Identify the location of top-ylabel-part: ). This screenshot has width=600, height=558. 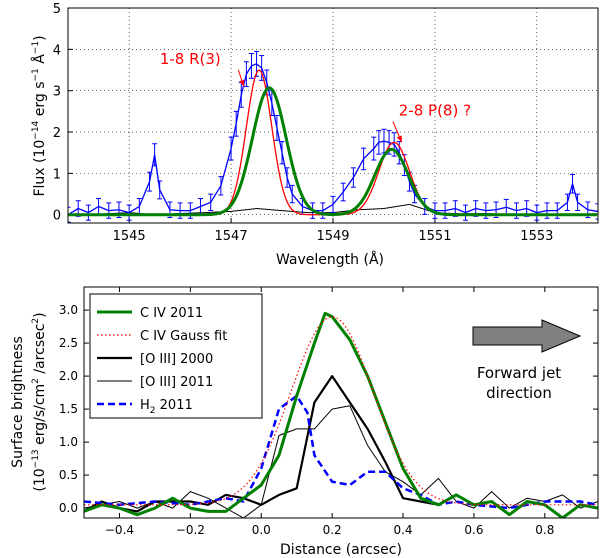
(40, 37).